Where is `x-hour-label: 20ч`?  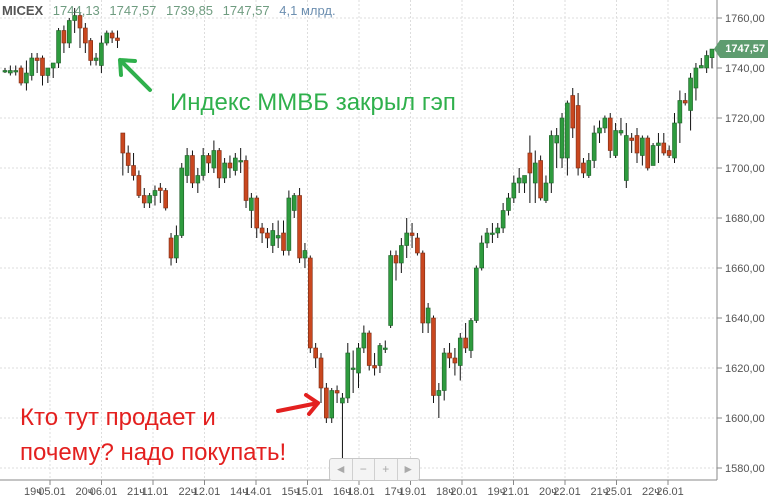 x-hour-label: 20ч is located at coordinates (548, 492).